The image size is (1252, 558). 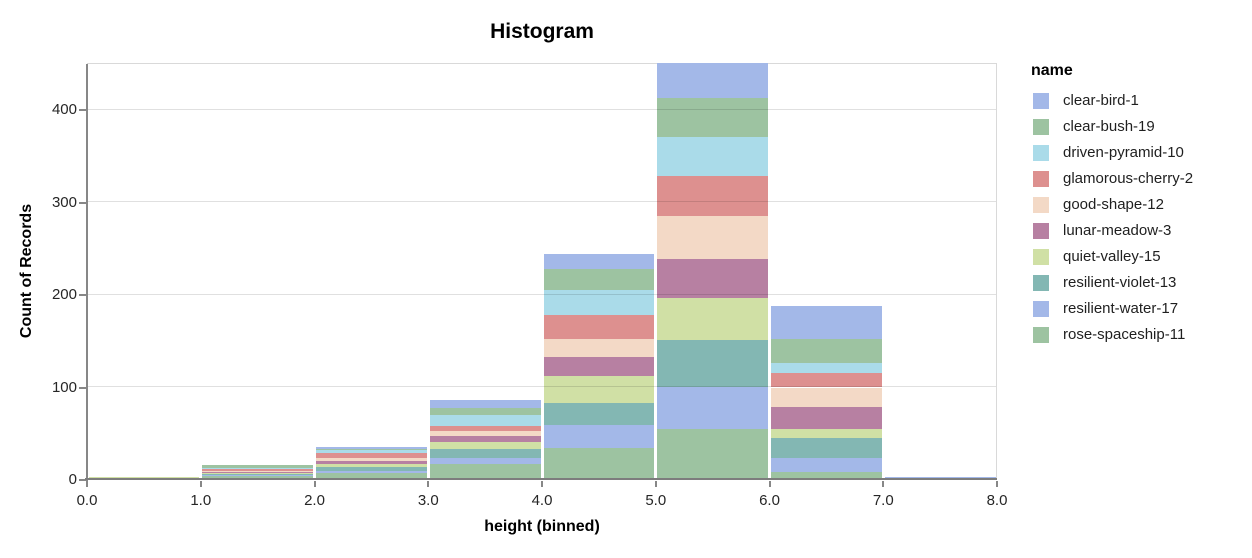 I want to click on legend-title: name, so click(x=1052, y=70).